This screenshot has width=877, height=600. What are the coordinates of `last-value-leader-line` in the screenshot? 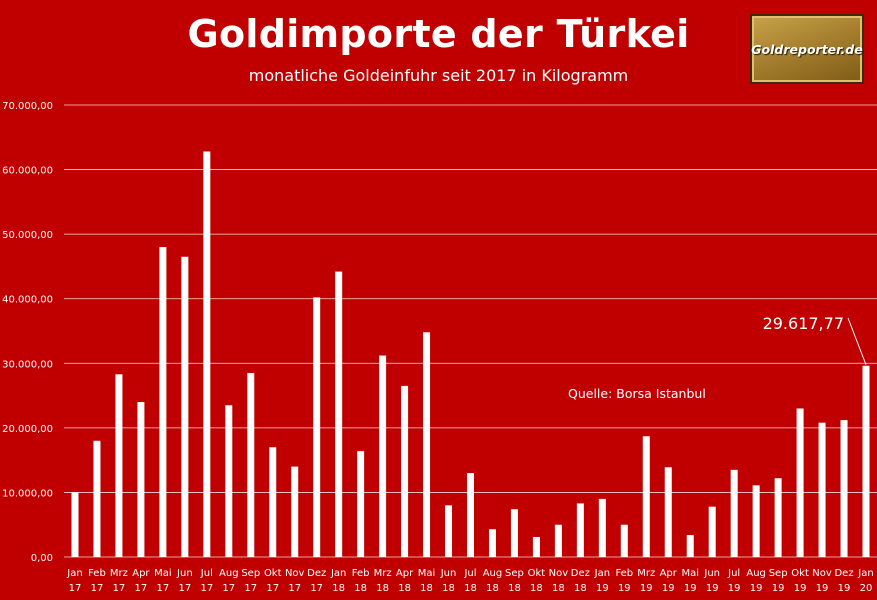 It's located at (857, 341).